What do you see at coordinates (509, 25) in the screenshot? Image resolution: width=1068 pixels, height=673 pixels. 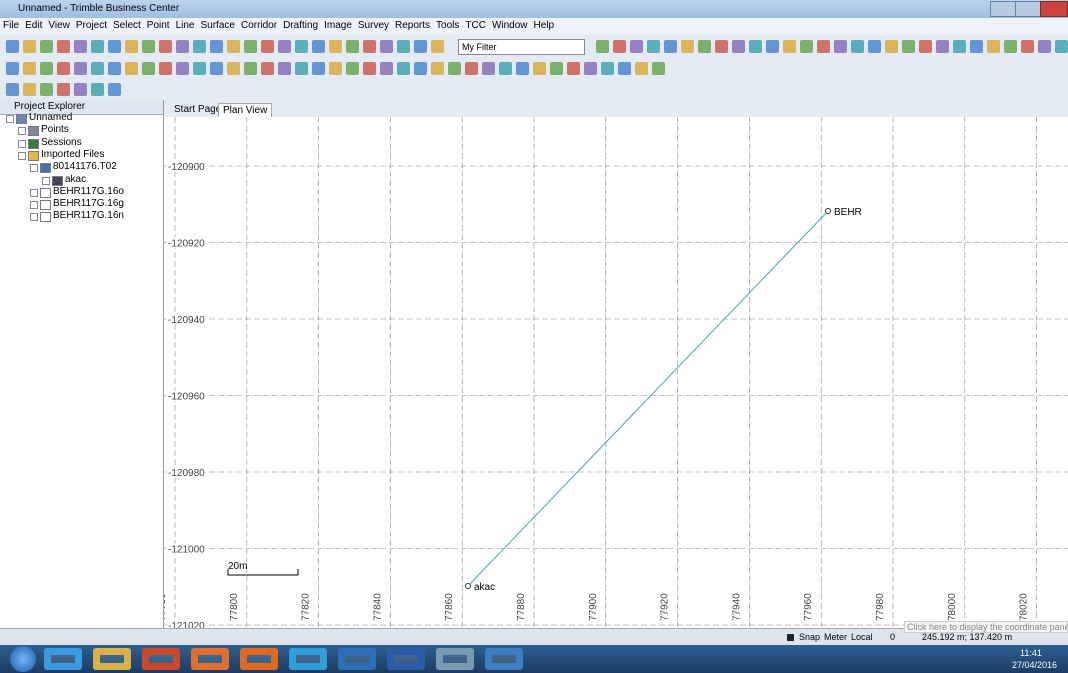 I see `menu-item: Window` at bounding box center [509, 25].